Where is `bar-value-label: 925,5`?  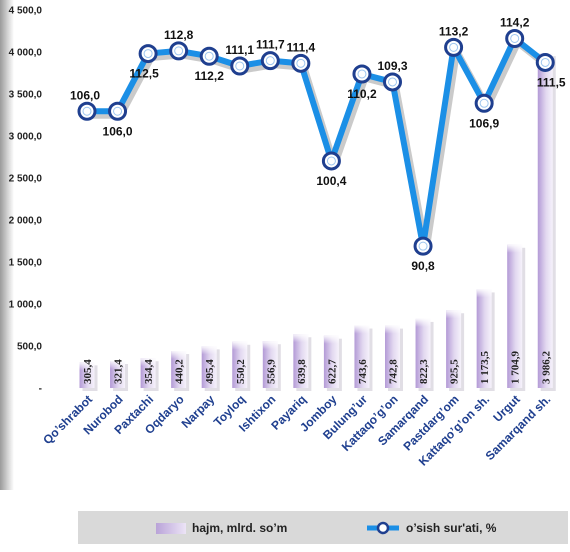 bar-value-label: 925,5 is located at coordinates (455, 371).